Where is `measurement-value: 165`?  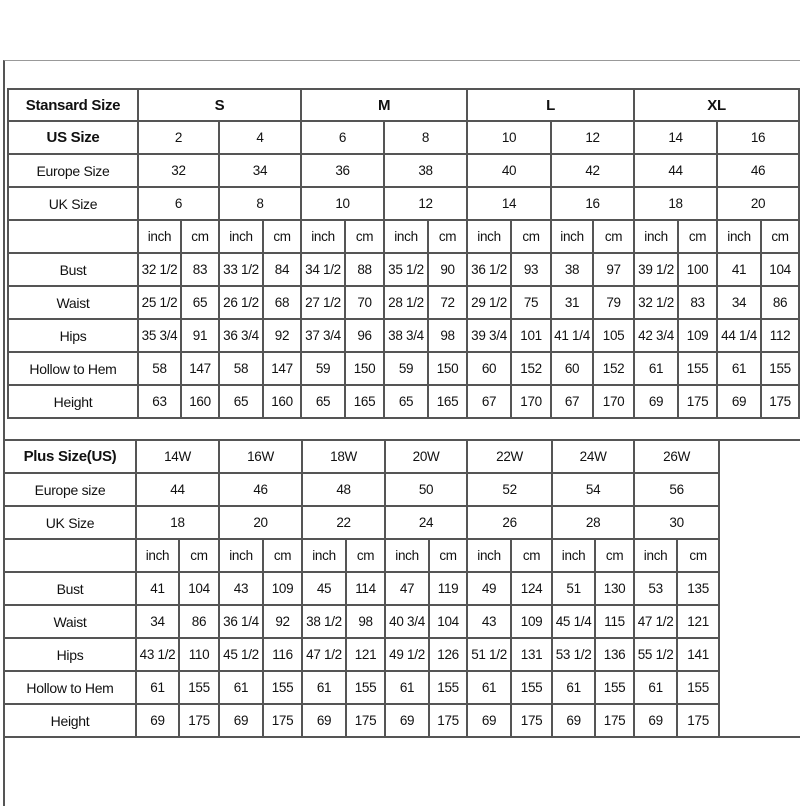 measurement-value: 165 is located at coordinates (365, 401).